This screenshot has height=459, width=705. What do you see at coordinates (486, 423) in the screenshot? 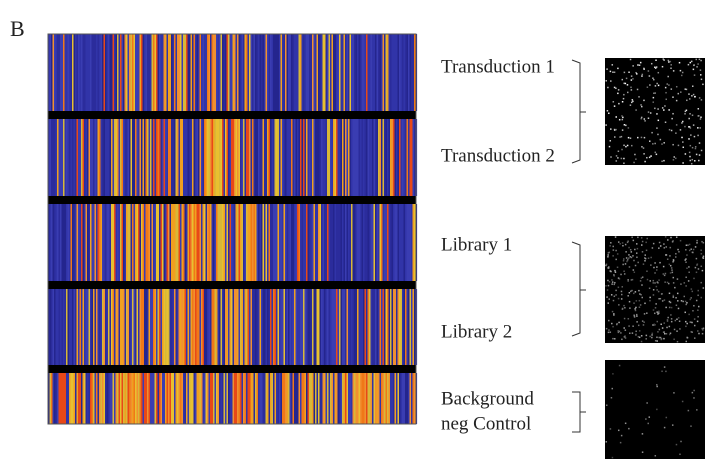
I see `row-label: neg Control` at bounding box center [486, 423].